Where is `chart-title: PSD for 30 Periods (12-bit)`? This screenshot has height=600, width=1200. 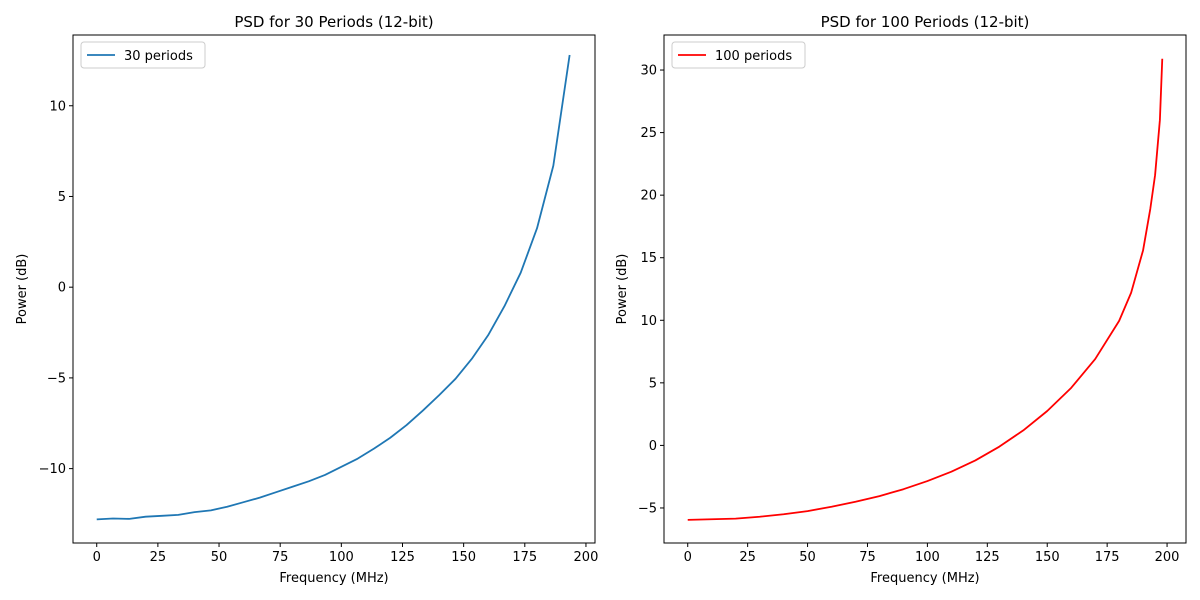
chart-title: PSD for 30 Periods (12-bit) is located at coordinates (333, 22).